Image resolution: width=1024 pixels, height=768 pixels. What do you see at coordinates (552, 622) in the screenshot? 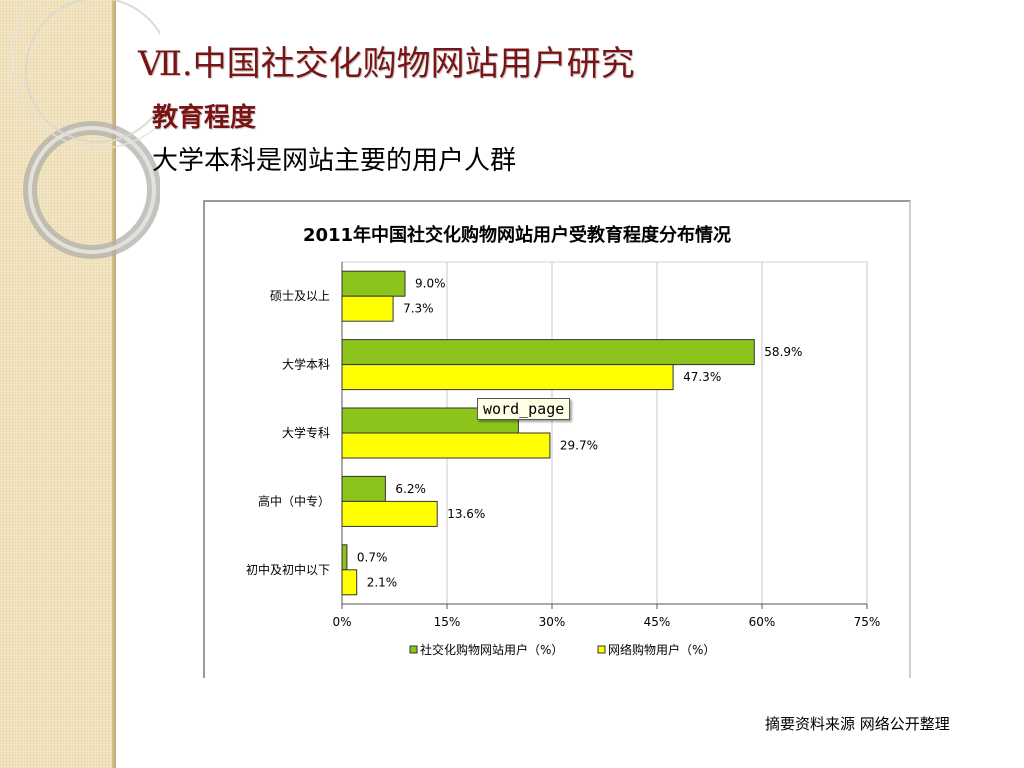
I see `x-tick-label: 30%` at bounding box center [552, 622].